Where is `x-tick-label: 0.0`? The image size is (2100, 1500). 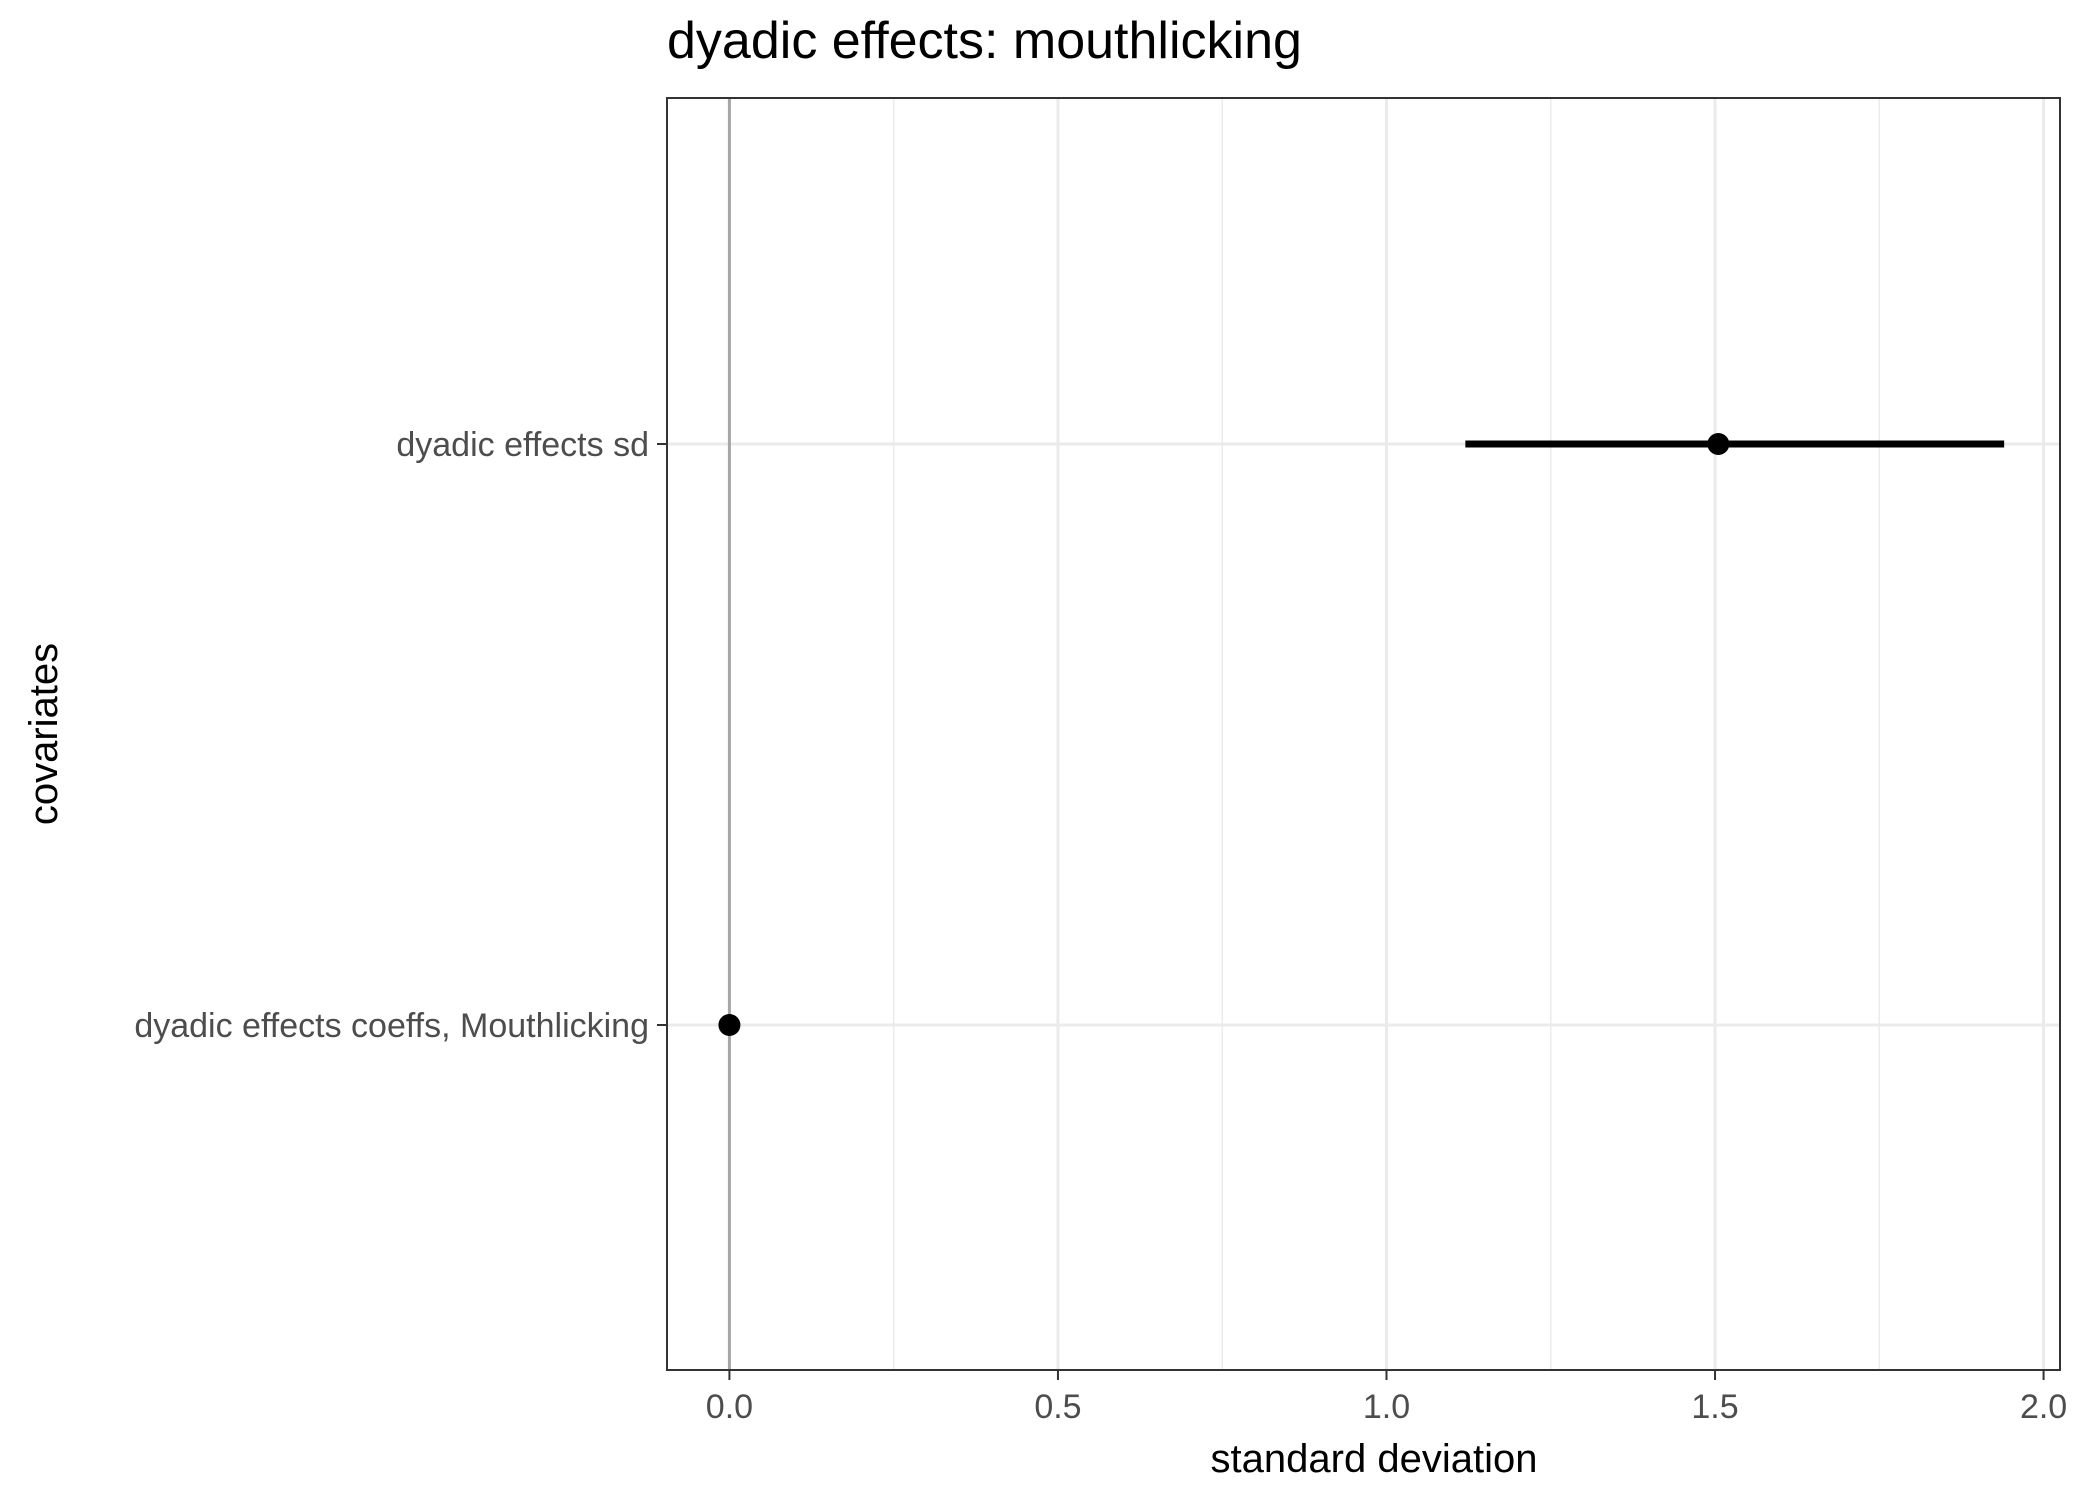
x-tick-label: 0.0 is located at coordinates (729, 1407).